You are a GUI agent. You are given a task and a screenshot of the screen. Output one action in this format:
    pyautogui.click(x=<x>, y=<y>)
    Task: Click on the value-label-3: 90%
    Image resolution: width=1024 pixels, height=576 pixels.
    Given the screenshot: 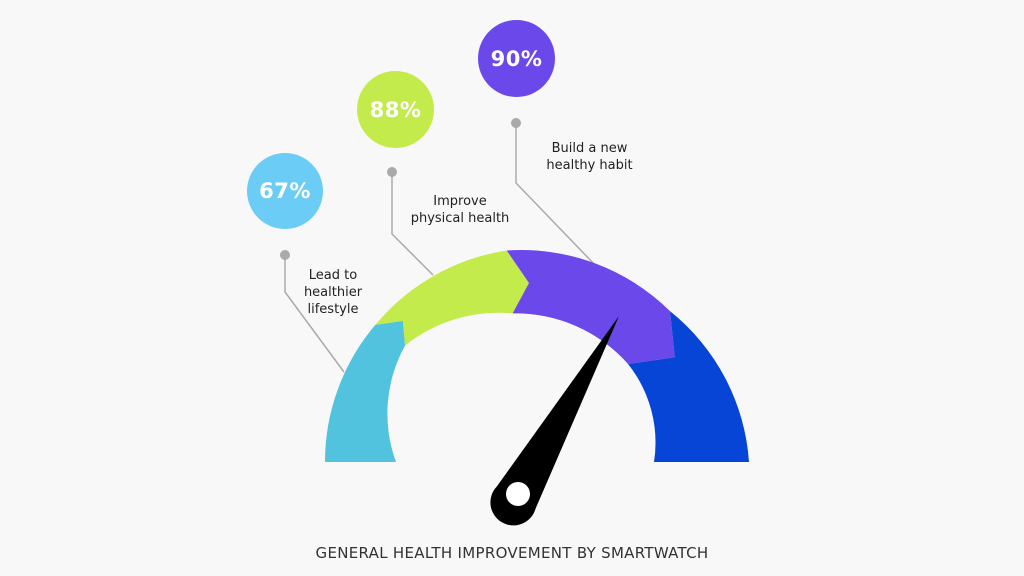 What is the action you would take?
    pyautogui.click(x=516, y=58)
    